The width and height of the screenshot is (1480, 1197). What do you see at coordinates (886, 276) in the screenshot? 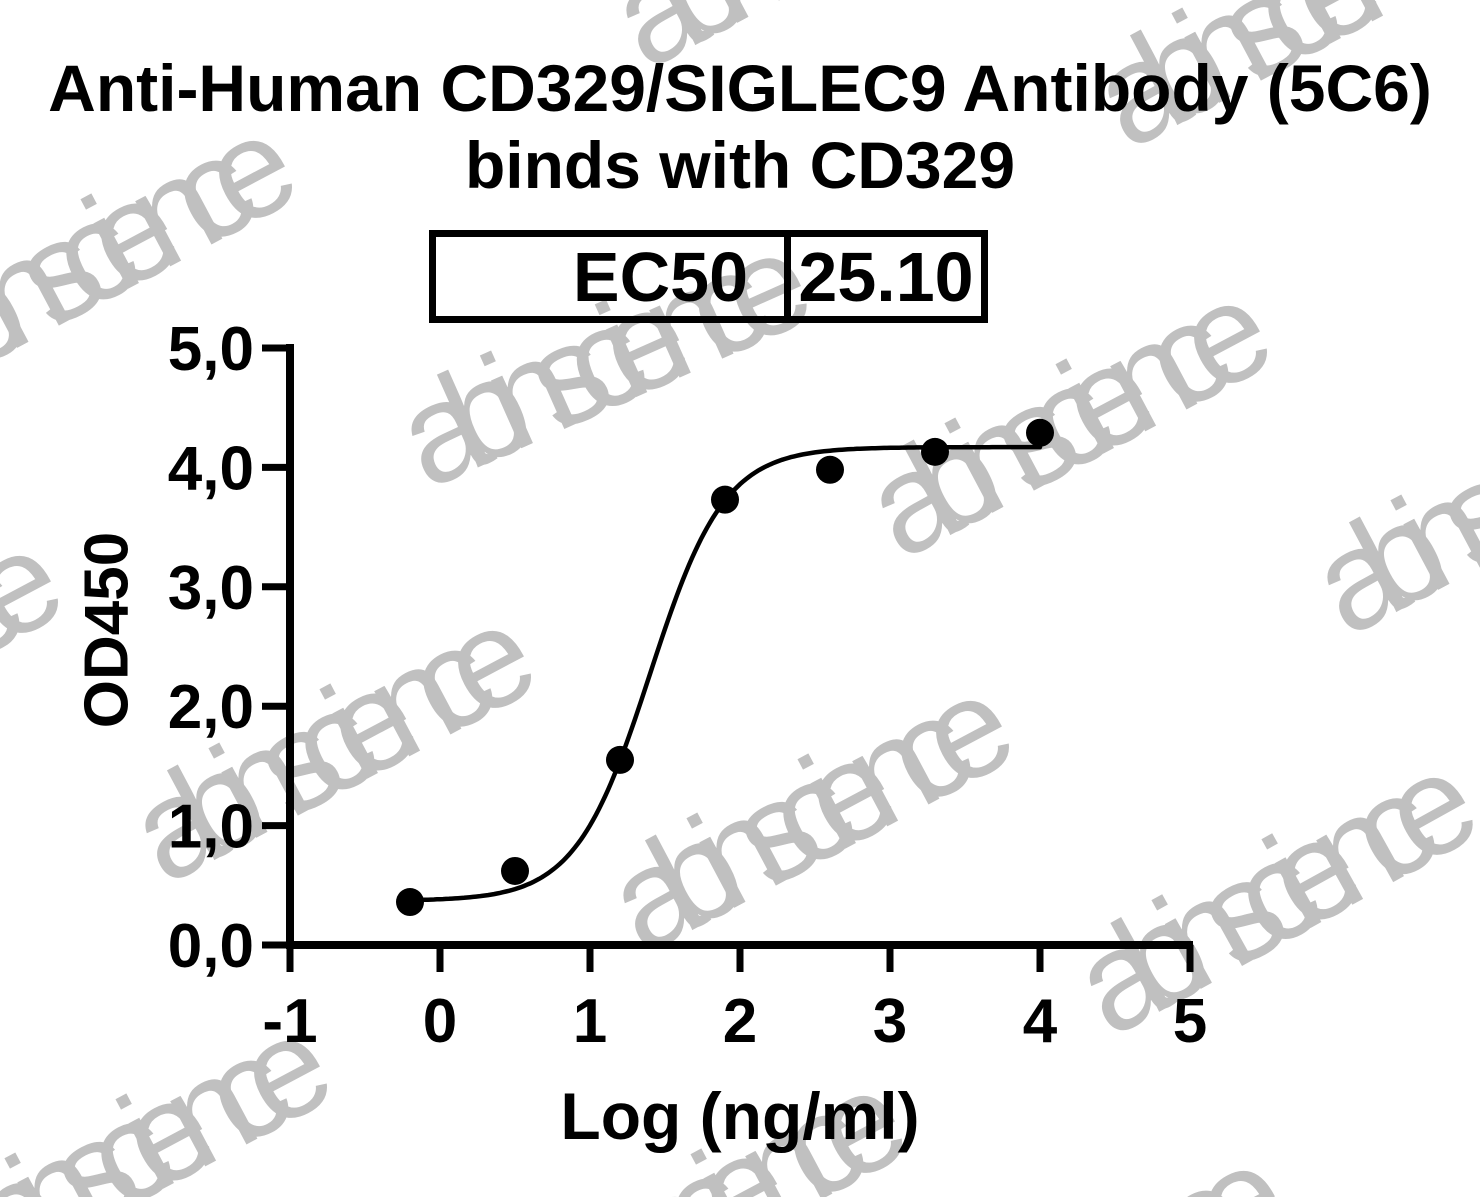
I see `ec50-value-cell: 25.10` at bounding box center [886, 276].